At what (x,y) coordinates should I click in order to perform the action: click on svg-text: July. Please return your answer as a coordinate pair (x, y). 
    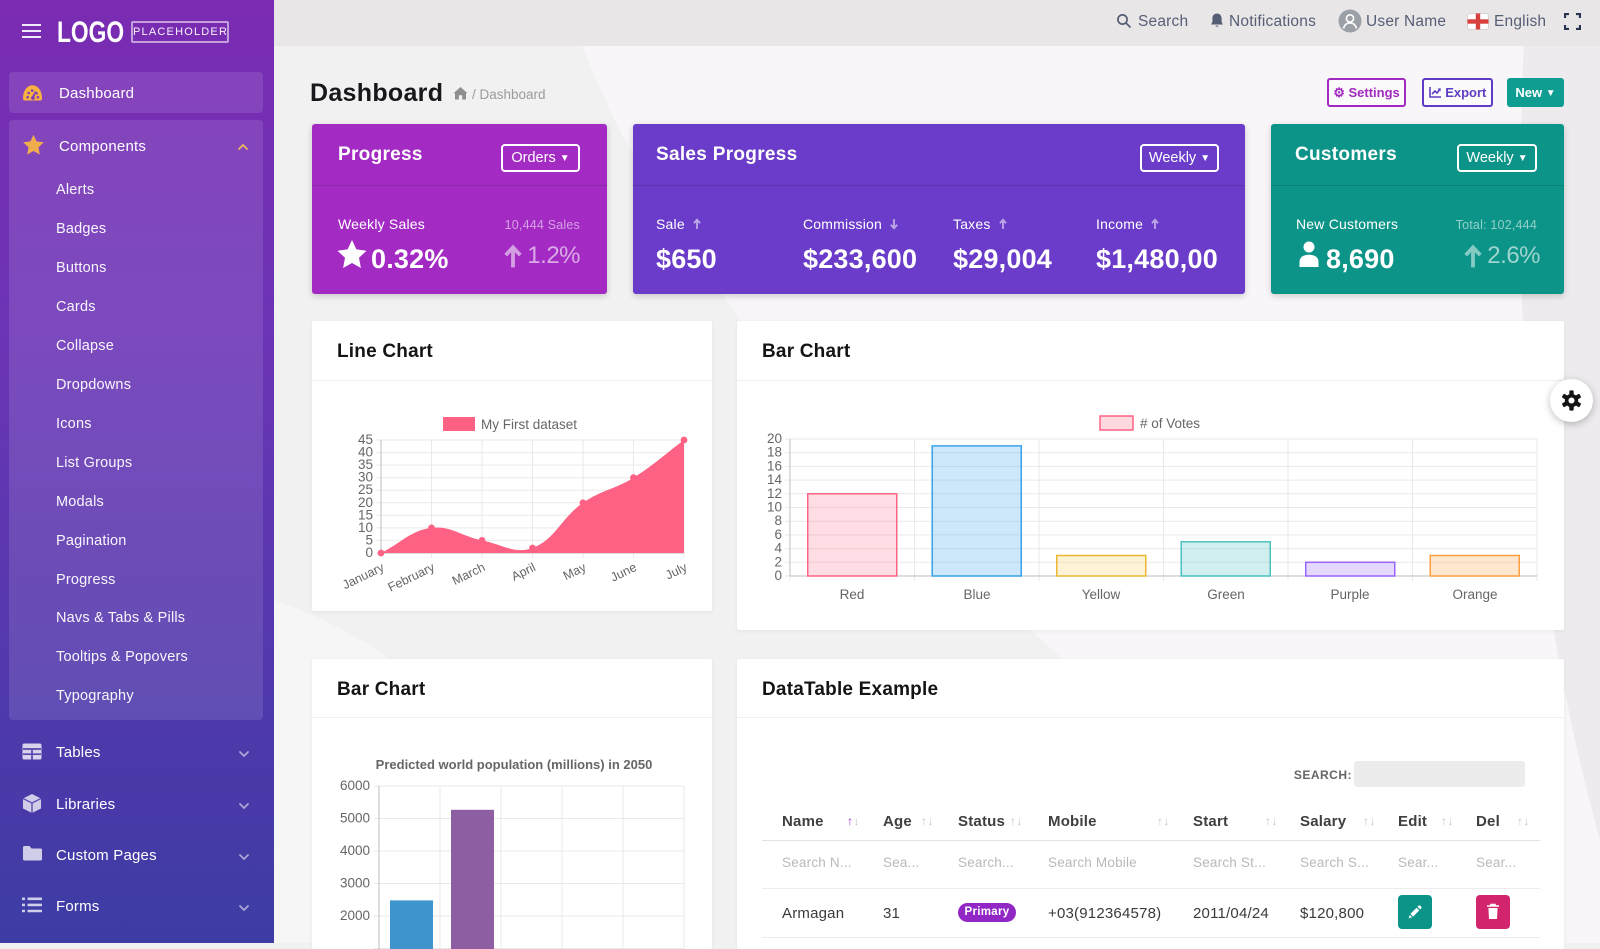
    Looking at the image, I should click on (676, 571).